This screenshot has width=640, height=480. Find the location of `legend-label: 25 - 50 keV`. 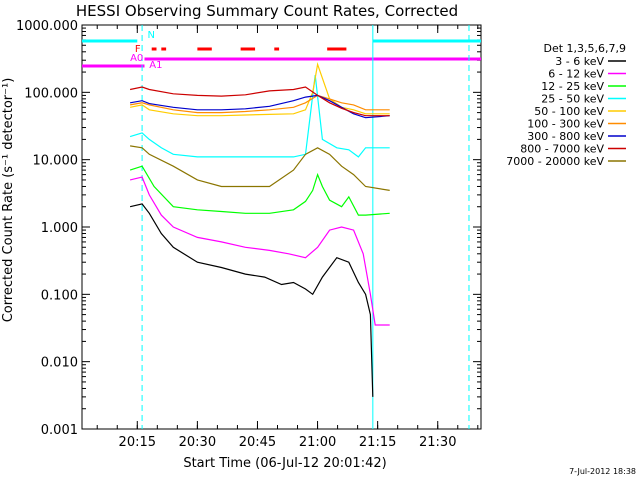

legend-label: 25 - 50 keV is located at coordinates (572, 99).